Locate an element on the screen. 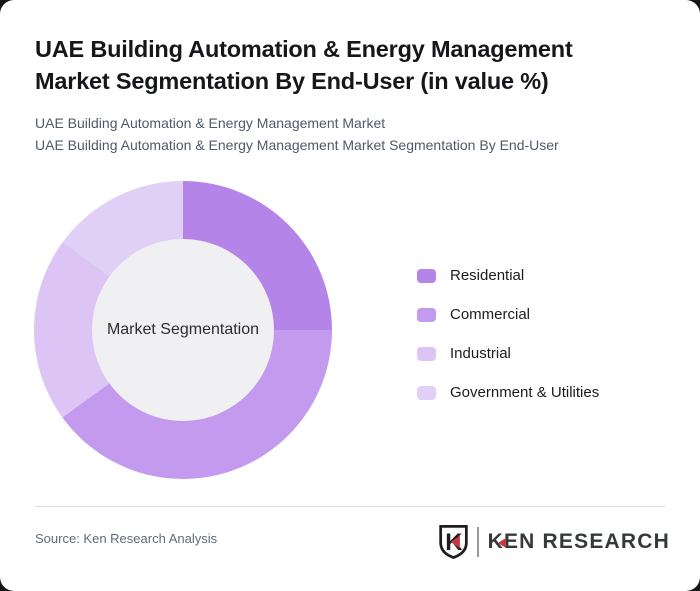 The height and width of the screenshot is (591, 700). legend-item: Industrial is located at coordinates (508, 353).